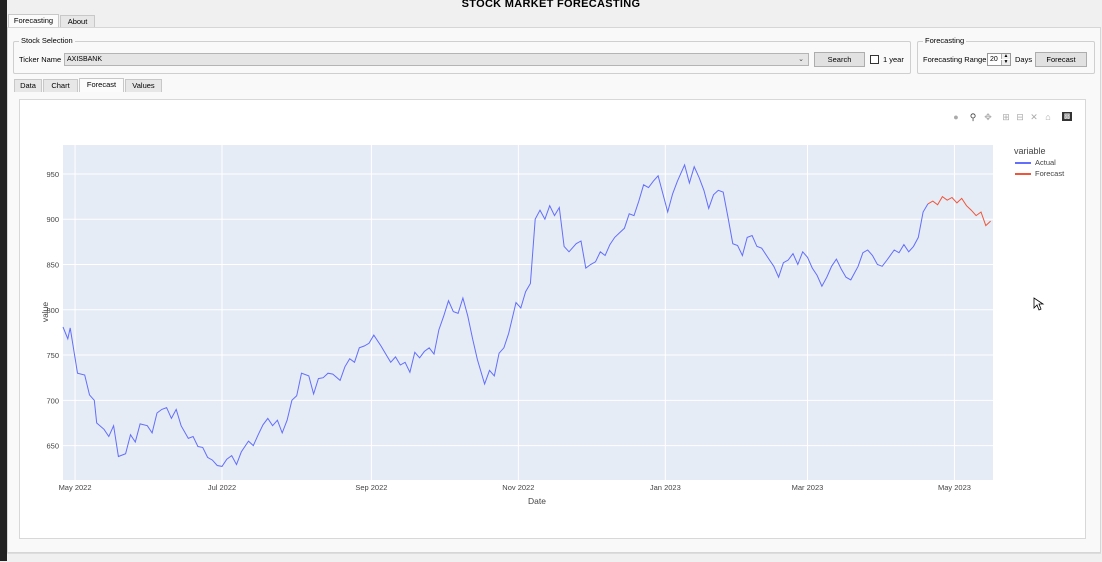 The width and height of the screenshot is (1102, 562). Describe the element at coordinates (1024, 59) in the screenshot. I see `days-label: Days` at that location.